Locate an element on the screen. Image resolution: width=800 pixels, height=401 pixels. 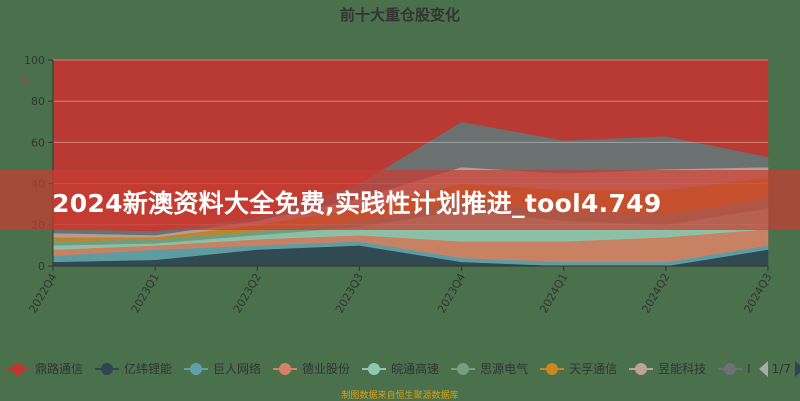
data-source-note: 制图数据来自恒生聚源数据库 is located at coordinates (400, 396).